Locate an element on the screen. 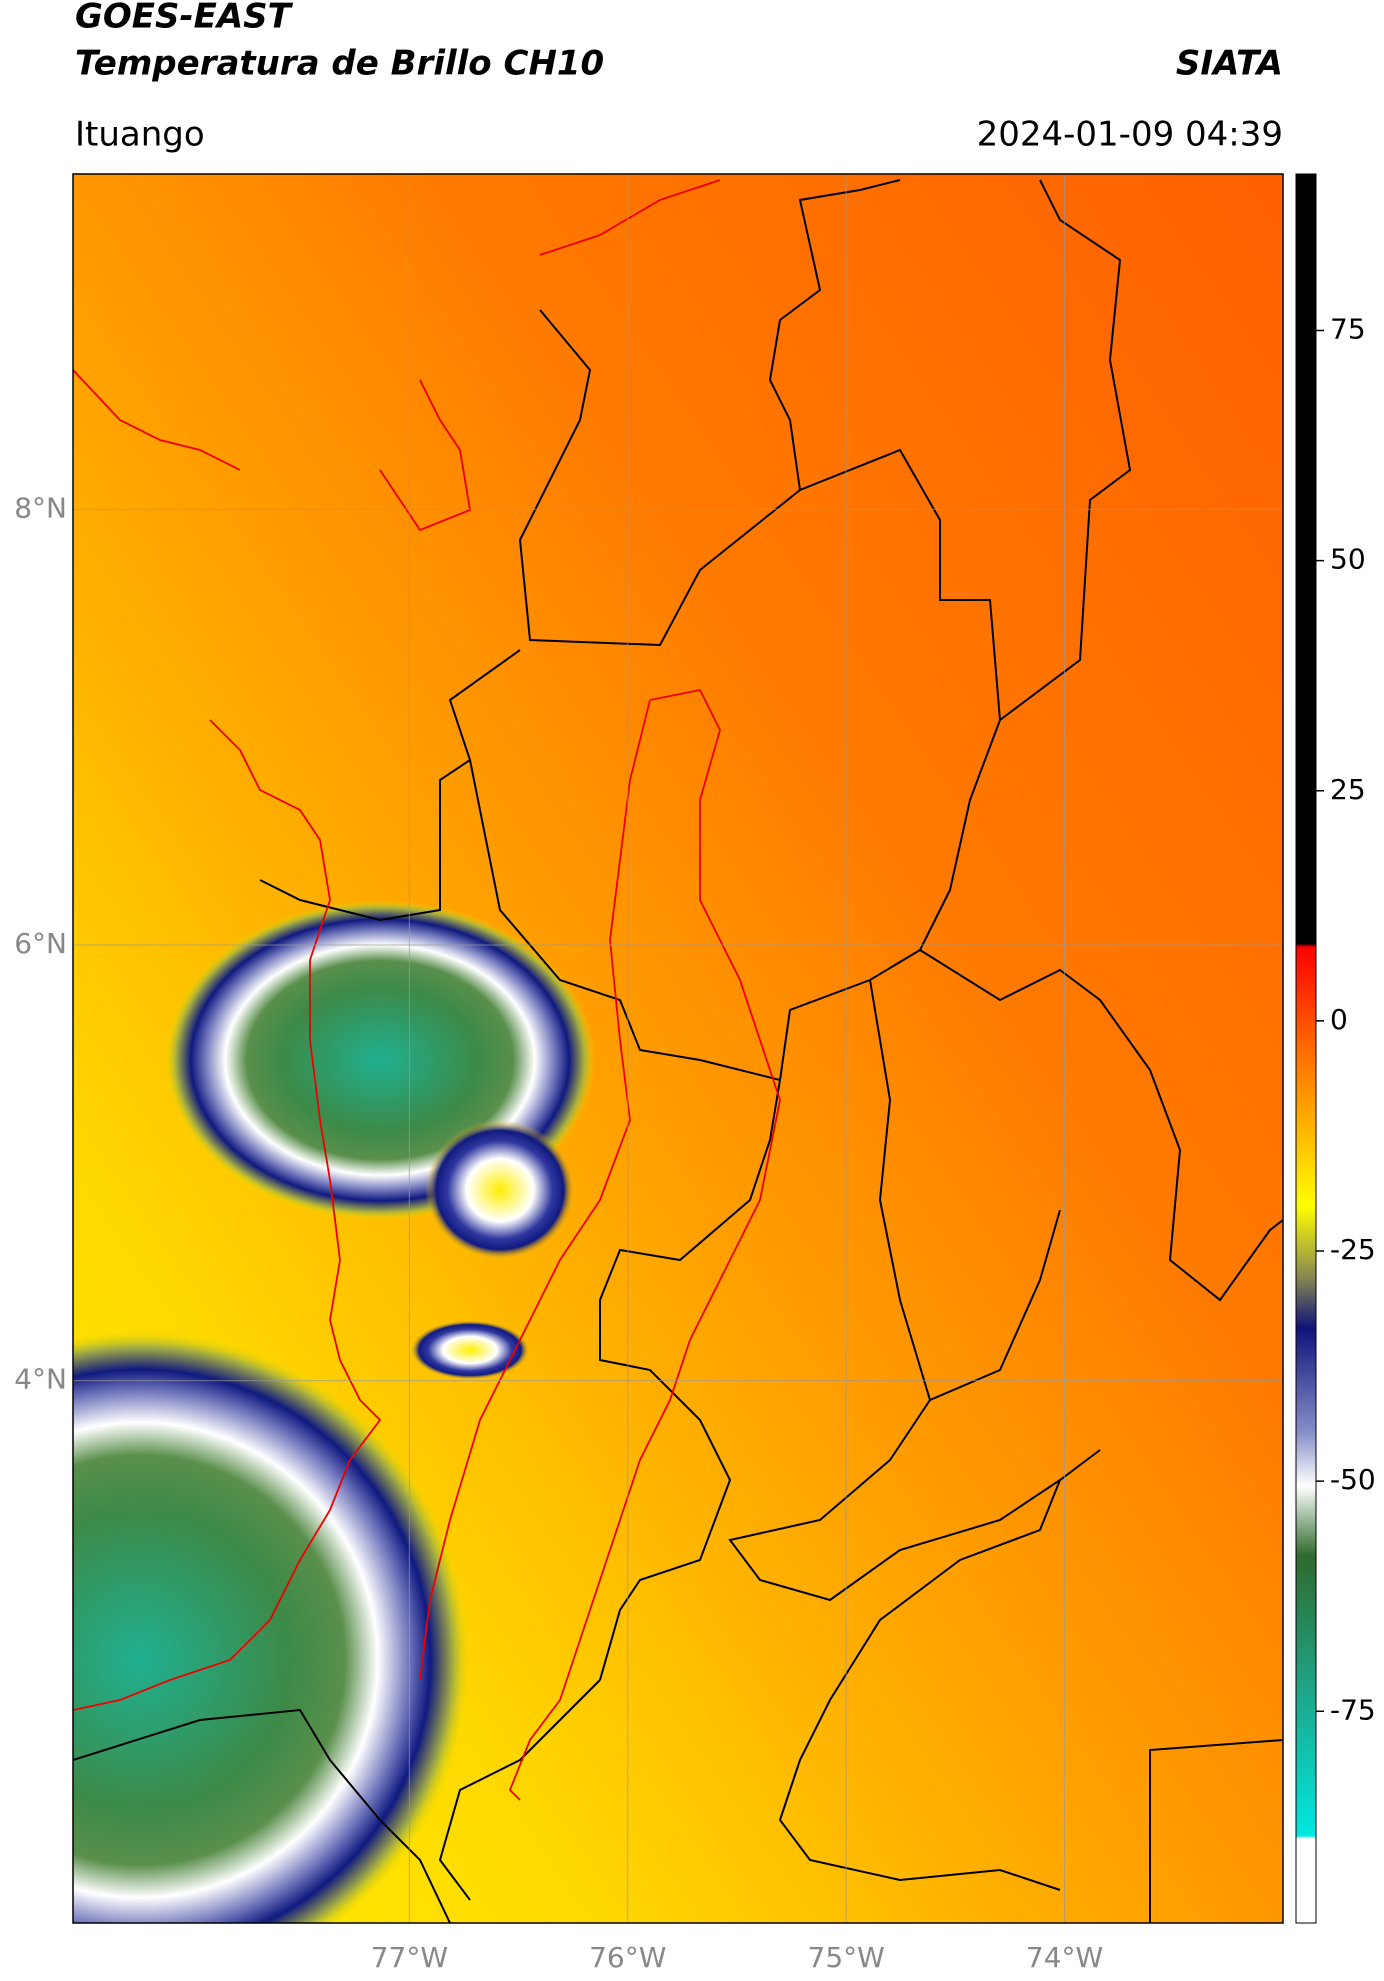  title: GOES-EAST is located at coordinates (184, 18).